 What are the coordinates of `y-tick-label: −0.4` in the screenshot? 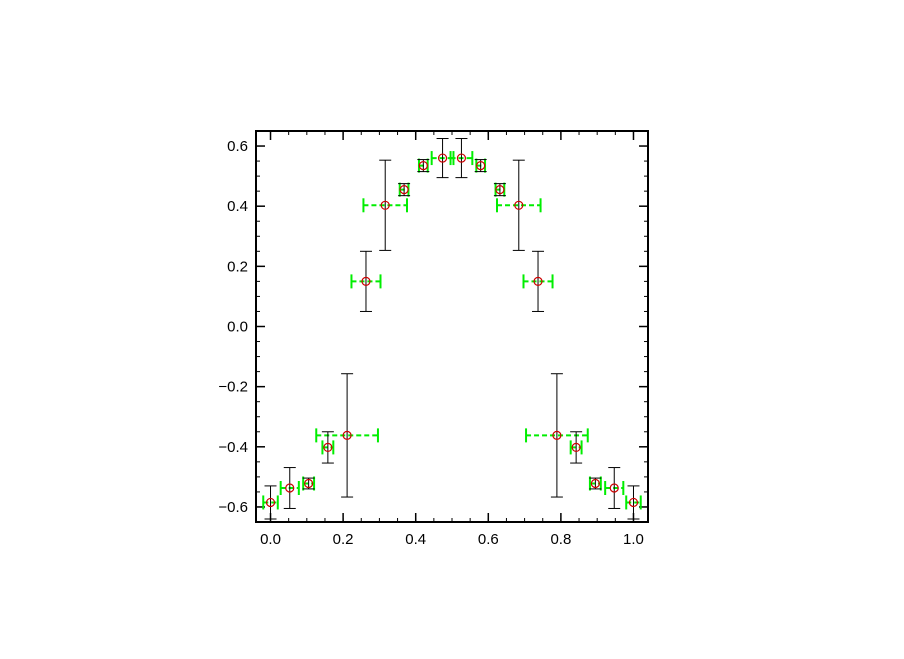 It's located at (233, 447).